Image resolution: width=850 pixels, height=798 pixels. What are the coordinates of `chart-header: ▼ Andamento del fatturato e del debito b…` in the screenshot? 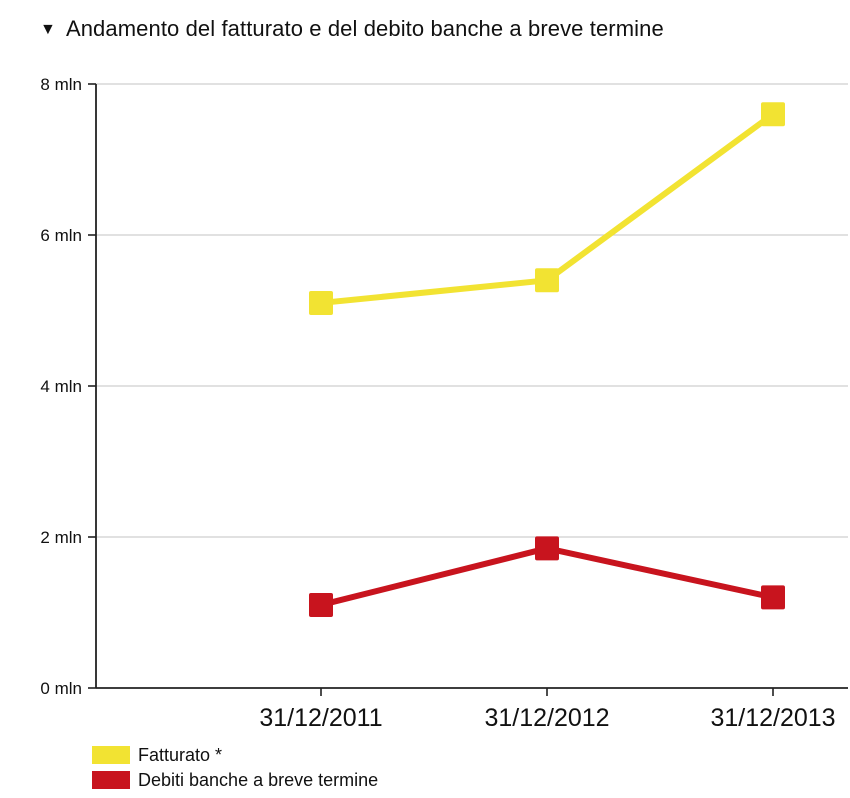 It's located at (352, 29).